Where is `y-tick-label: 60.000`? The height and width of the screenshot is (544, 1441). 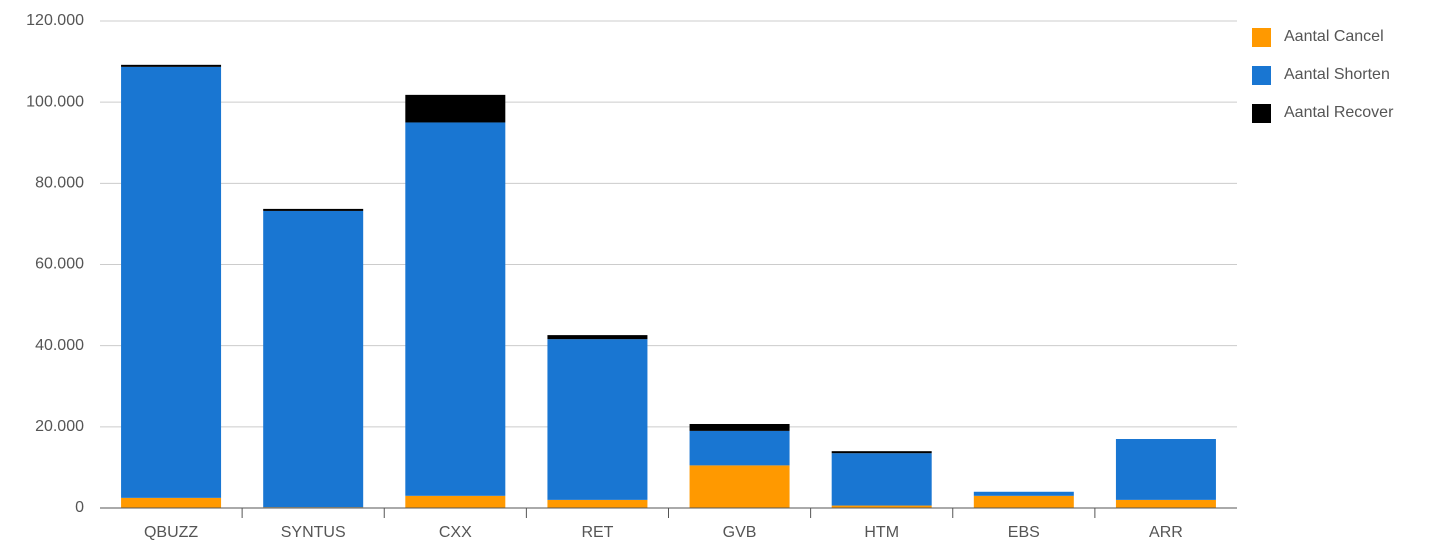 y-tick-label: 60.000 is located at coordinates (59, 264).